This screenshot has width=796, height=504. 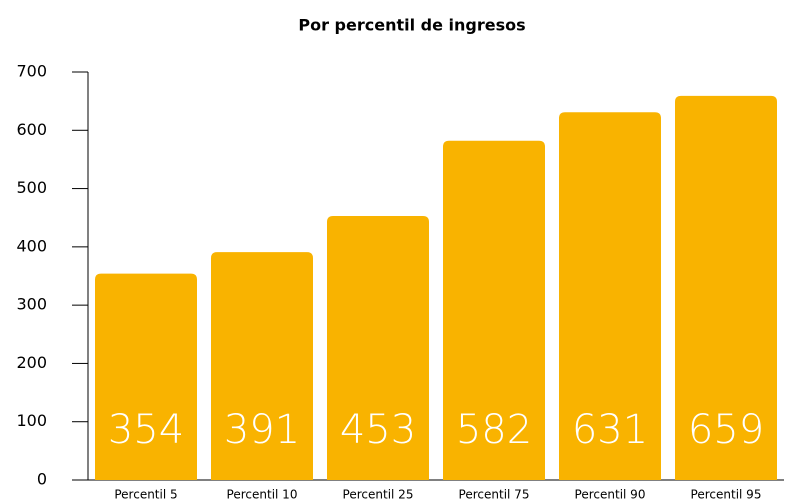 What do you see at coordinates (31, 129) in the screenshot?
I see `y-tick-label: 600` at bounding box center [31, 129].